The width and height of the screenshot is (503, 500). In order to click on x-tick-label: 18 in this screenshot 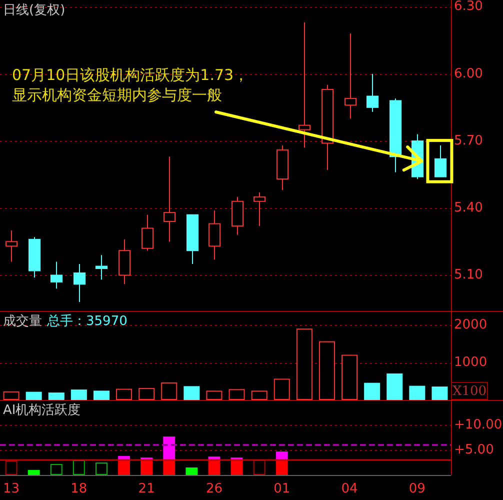, I will do `click(79, 489)`.